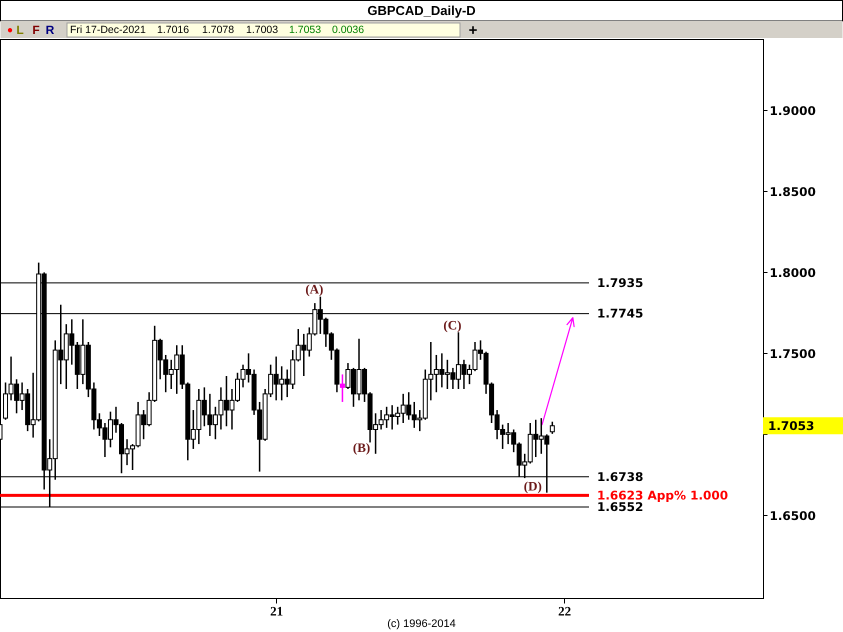  Describe the element at coordinates (277, 611) in the screenshot. I see `x-tick-label: 21` at that location.